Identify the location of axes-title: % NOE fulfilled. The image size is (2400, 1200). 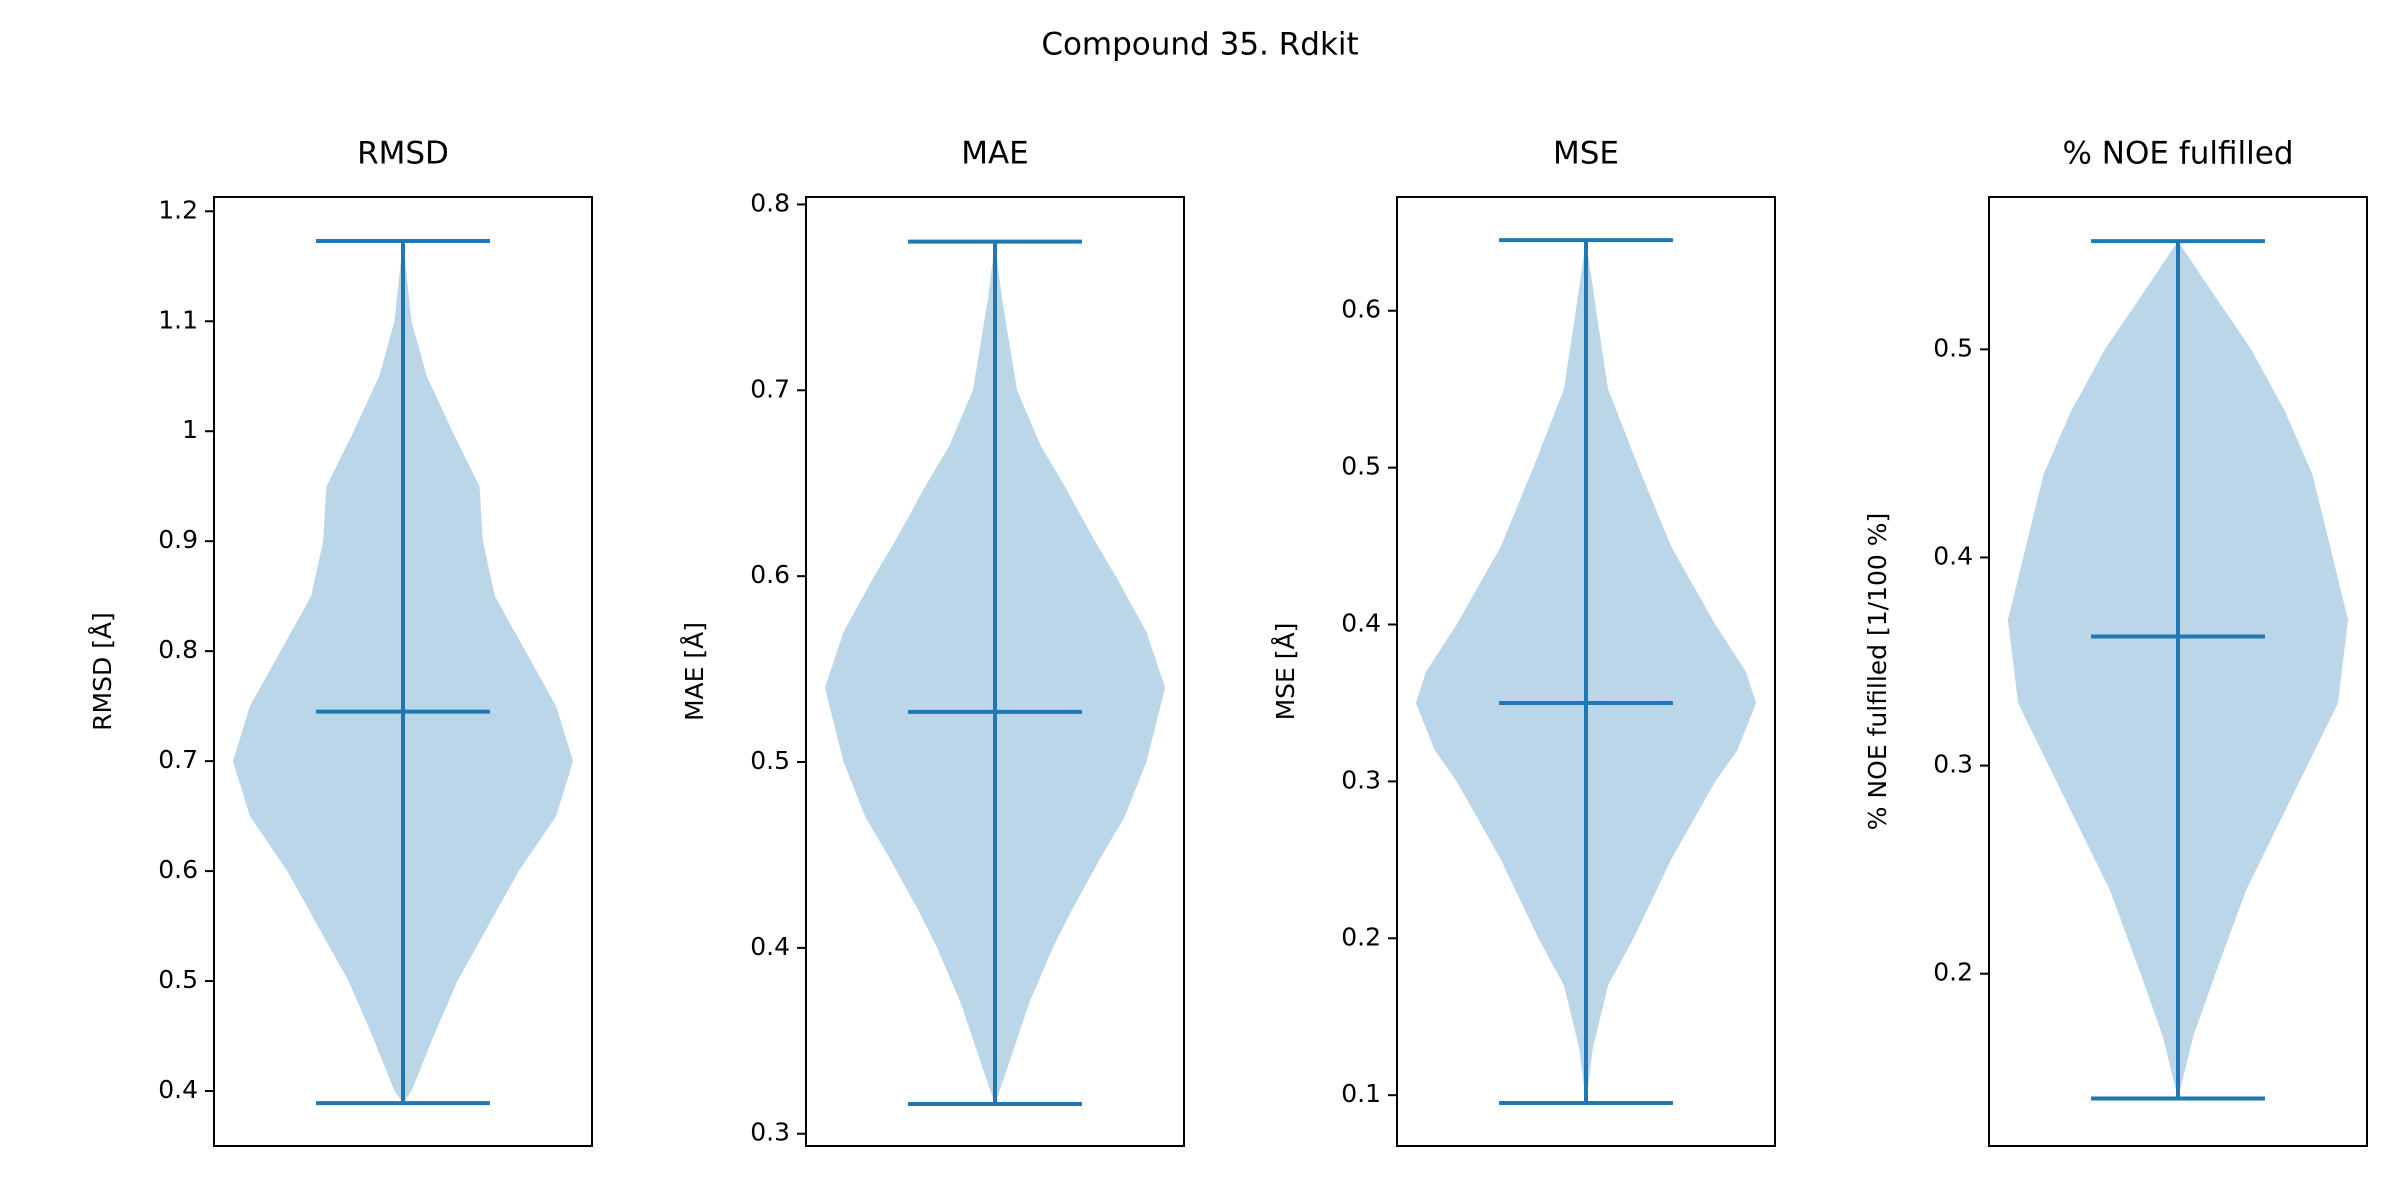
(2177, 154).